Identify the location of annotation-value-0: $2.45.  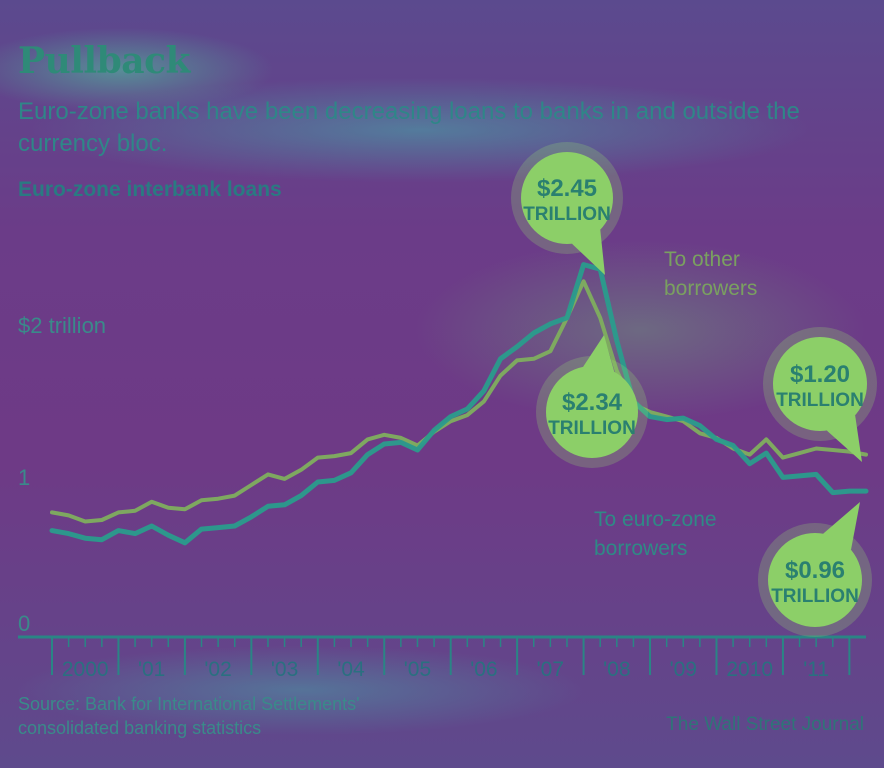
(567, 188).